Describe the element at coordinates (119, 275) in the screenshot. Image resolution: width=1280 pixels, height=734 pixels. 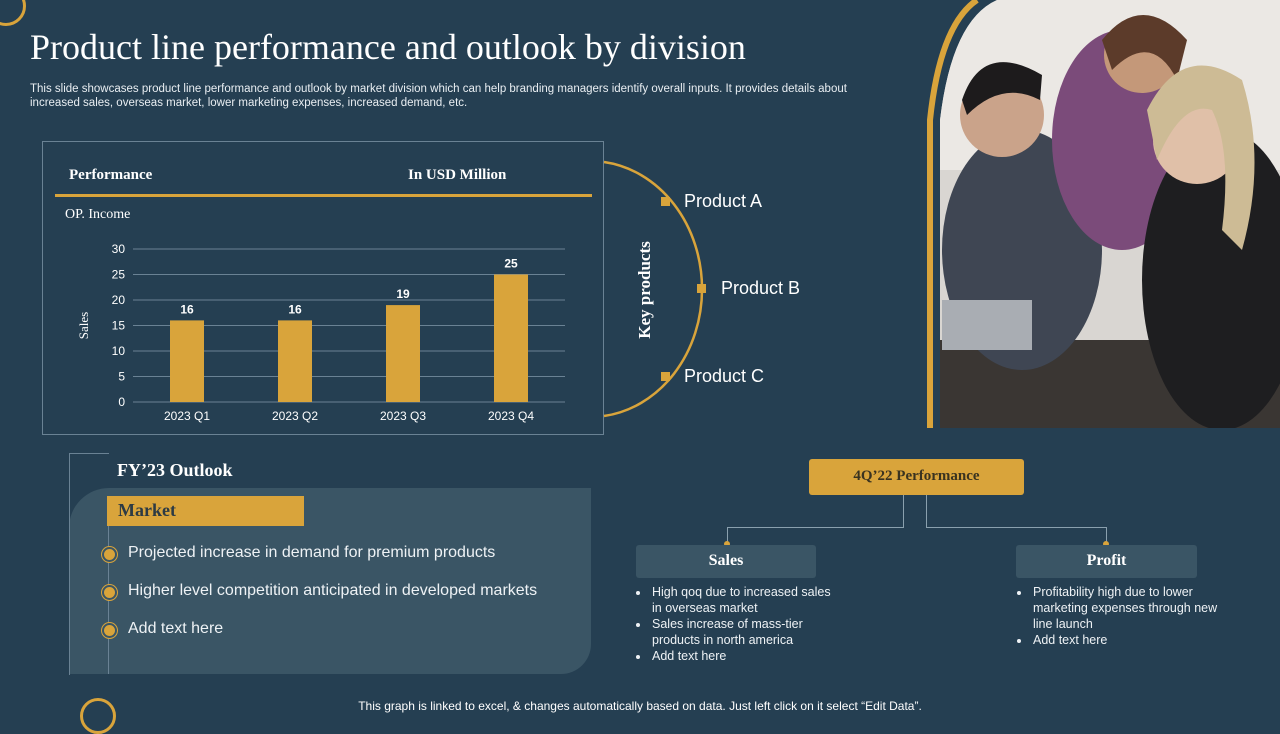
I see `y-tick-label: 25` at that location.